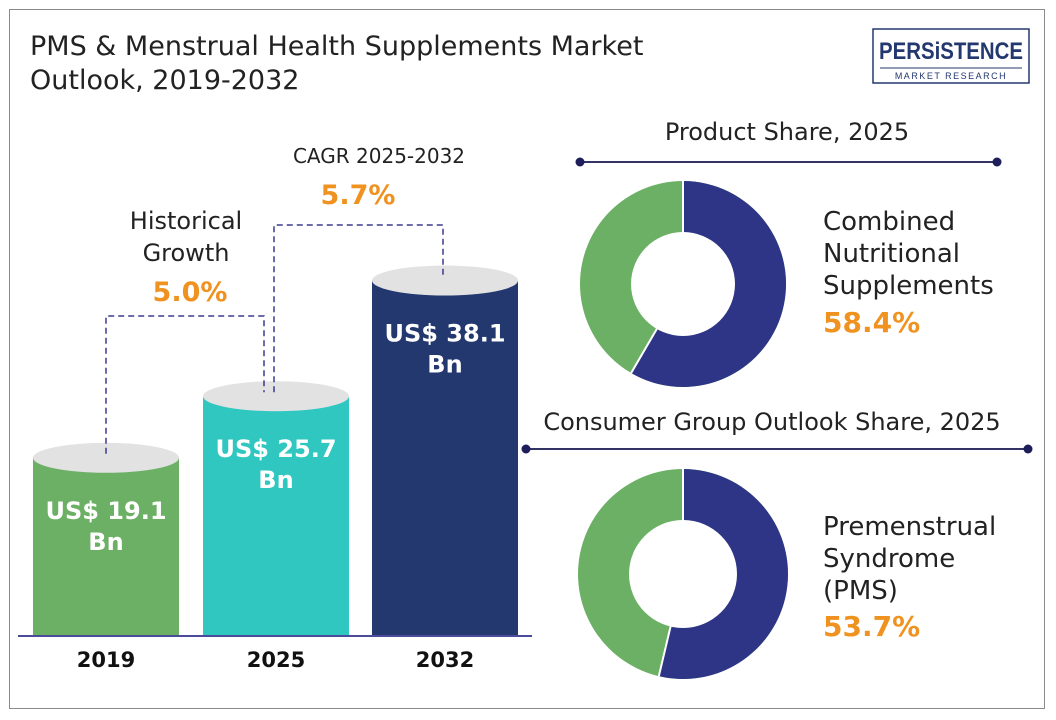 Image resolution: width=1056 pixels, height=720 pixels. I want to click on logo-tagline: MARKET RESEARCH, so click(951, 76).